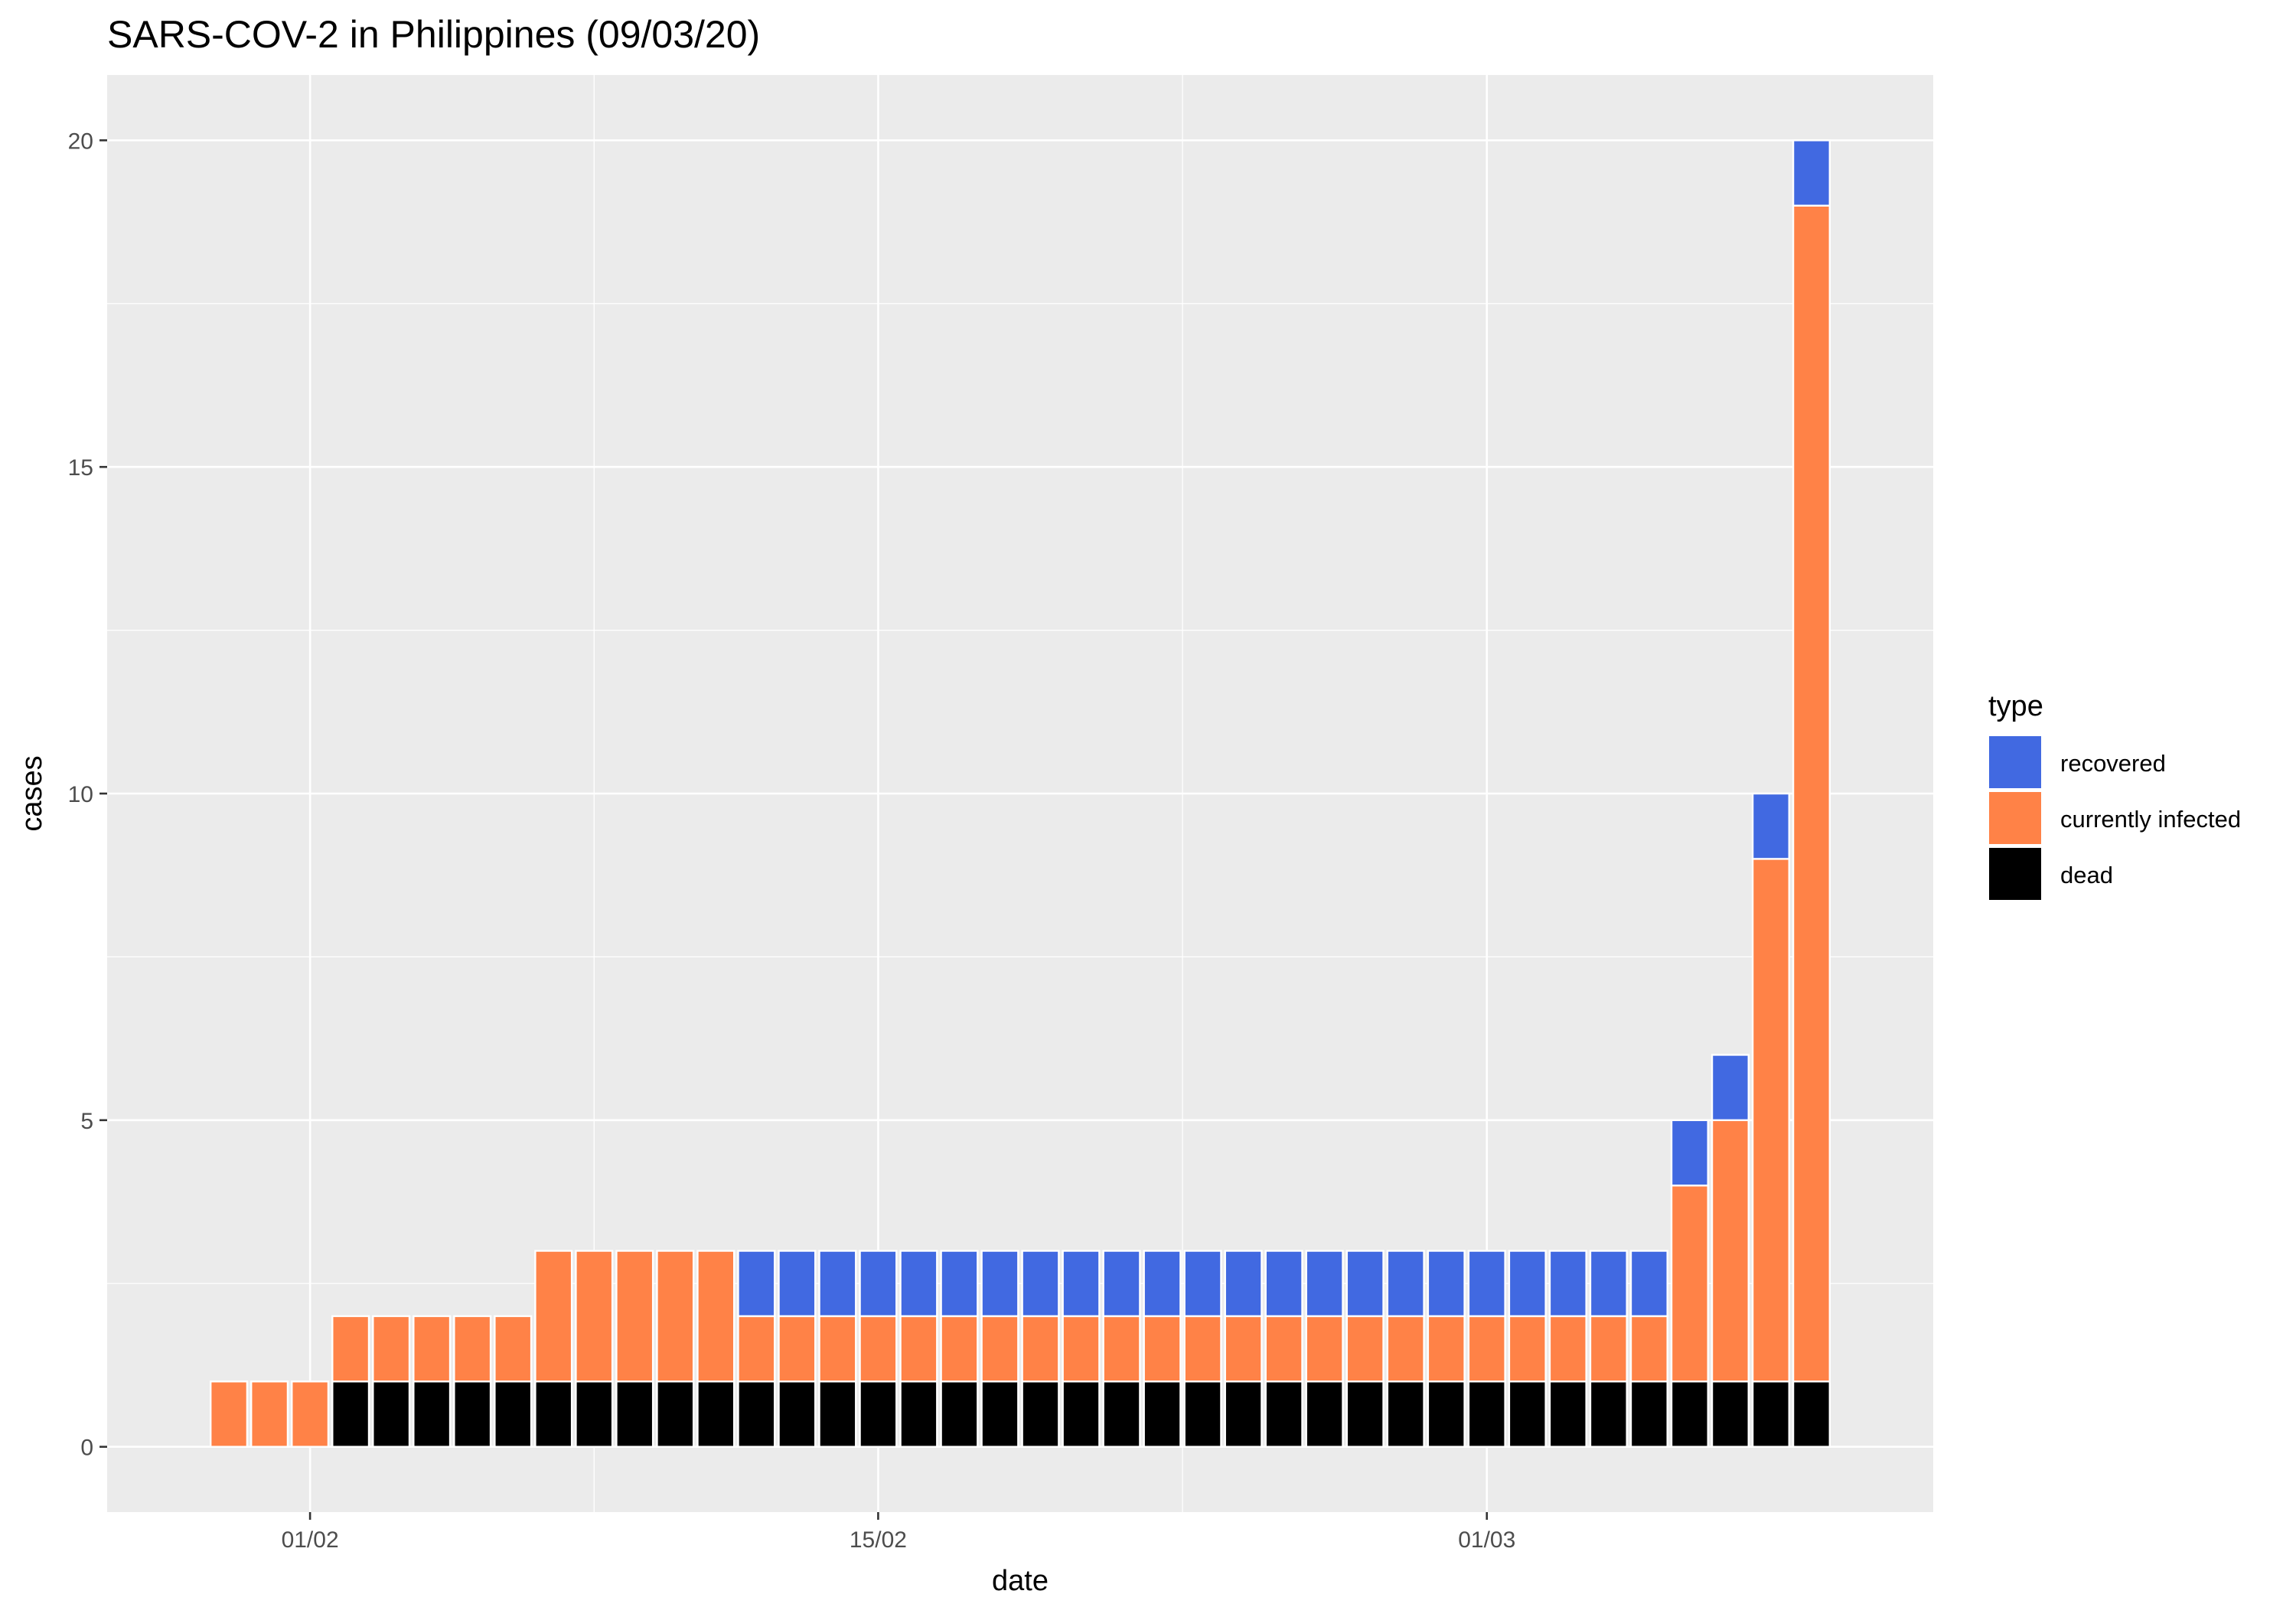  Describe the element at coordinates (80, 141) in the screenshot. I see `y-tick-label: 20` at that location.